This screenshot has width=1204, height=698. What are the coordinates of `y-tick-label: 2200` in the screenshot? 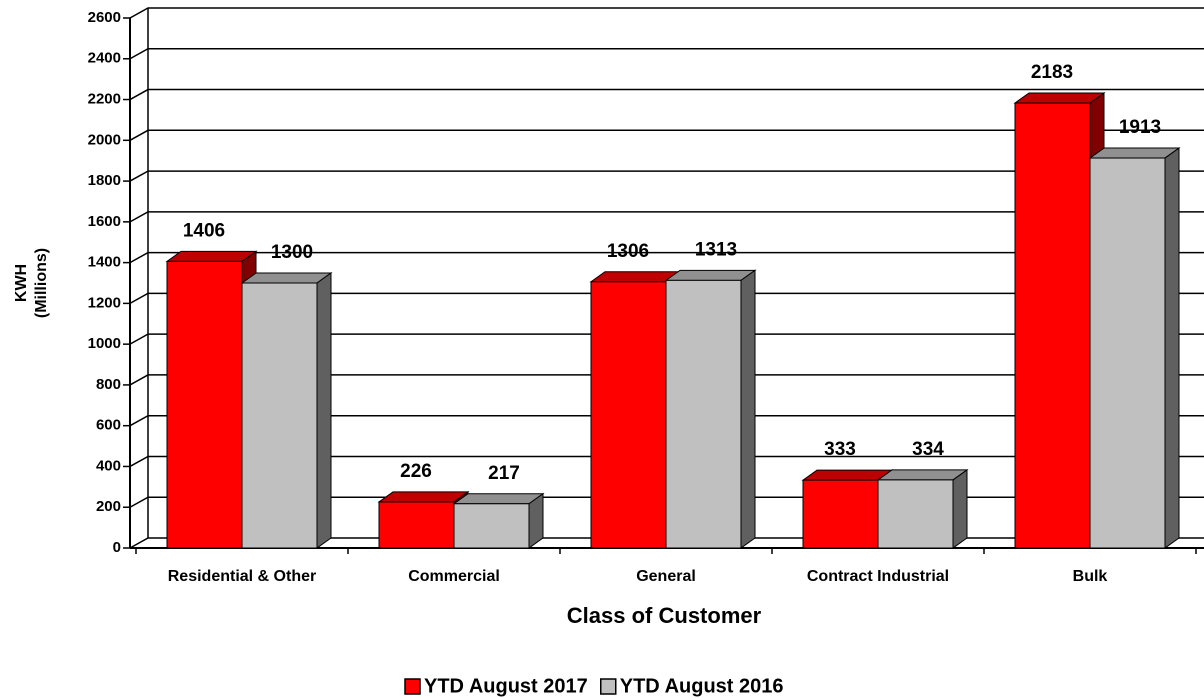 It's located at (104, 99).